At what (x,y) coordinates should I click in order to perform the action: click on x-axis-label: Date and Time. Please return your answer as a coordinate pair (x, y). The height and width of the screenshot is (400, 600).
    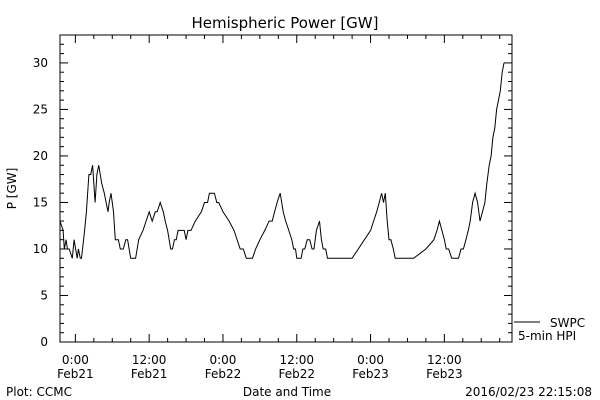
    Looking at the image, I should click on (287, 392).